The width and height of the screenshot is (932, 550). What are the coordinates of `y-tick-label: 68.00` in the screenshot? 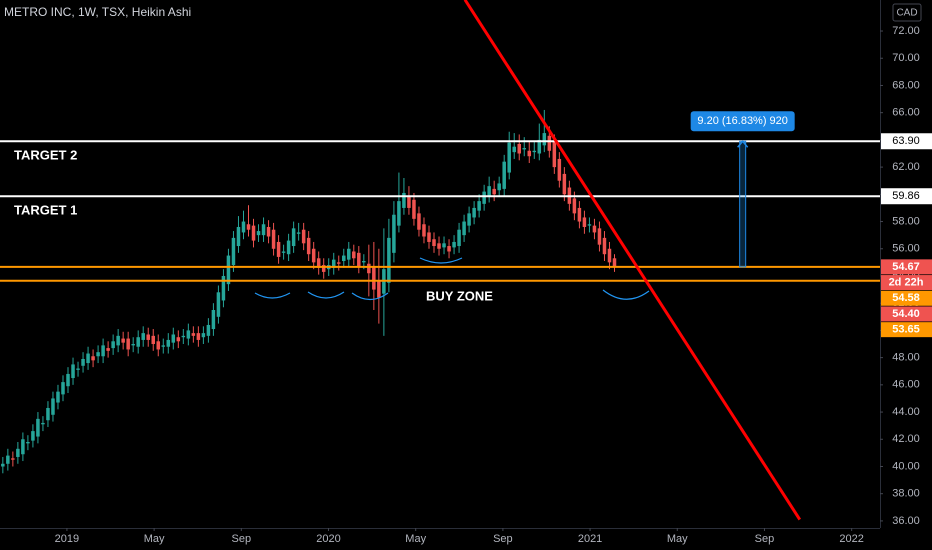 It's located at (906, 85).